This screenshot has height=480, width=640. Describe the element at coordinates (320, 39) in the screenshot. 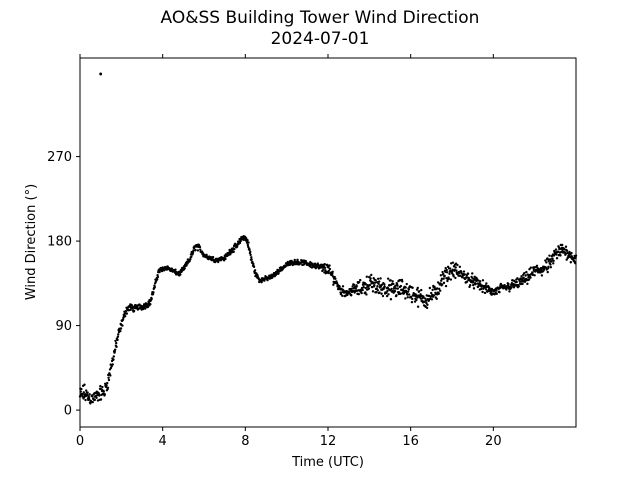

I see `chart-subtitle: 2024-07-01` at that location.